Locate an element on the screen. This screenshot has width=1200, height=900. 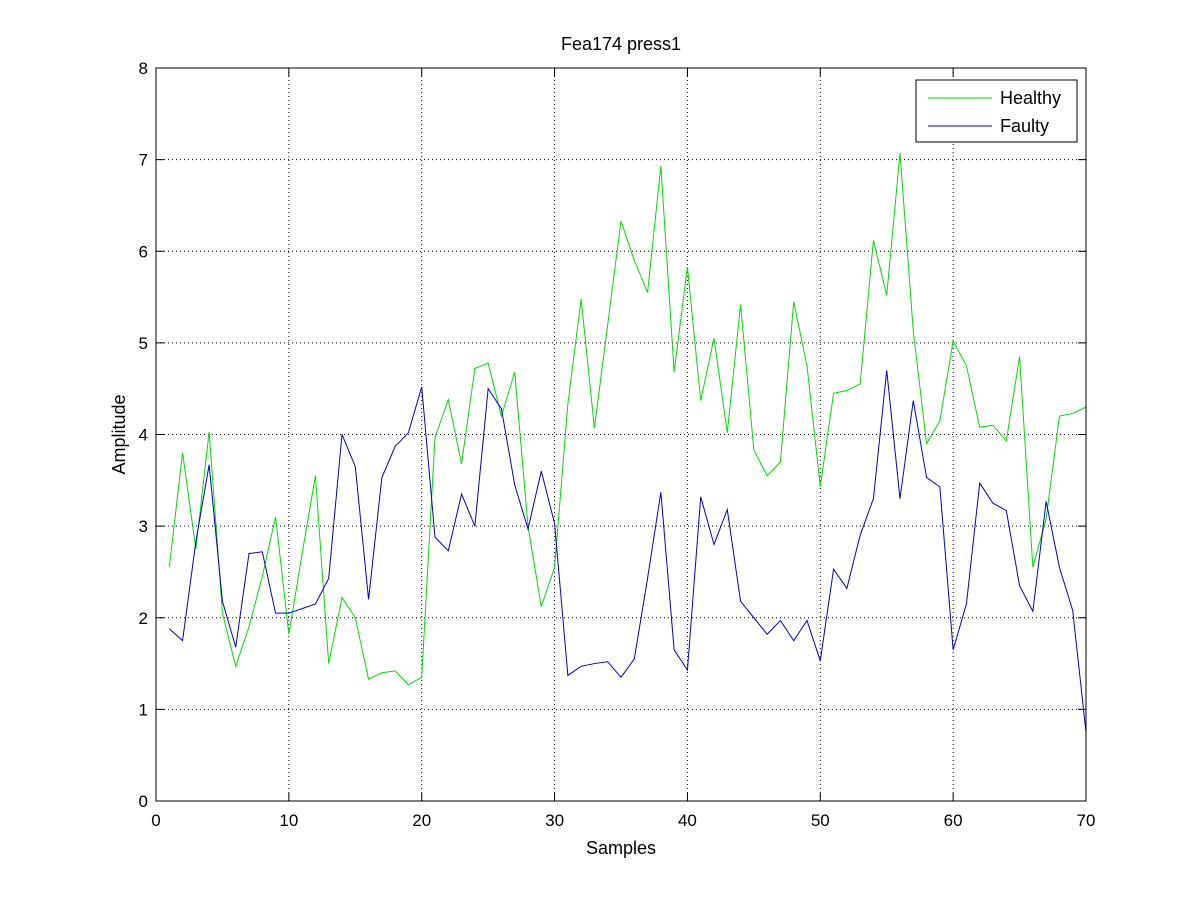
chart-title: Fea174 press1 is located at coordinates (621, 44).